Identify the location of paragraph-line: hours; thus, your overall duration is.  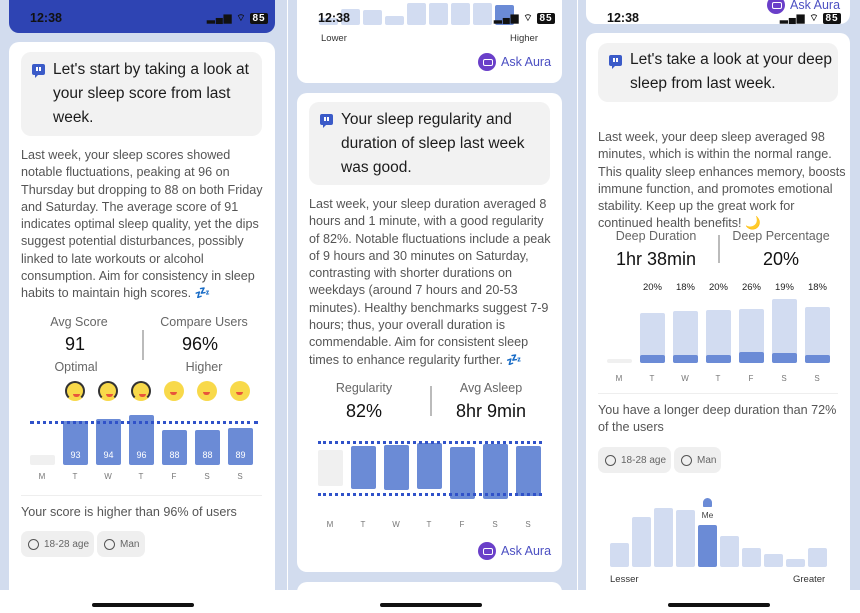
(407, 325).